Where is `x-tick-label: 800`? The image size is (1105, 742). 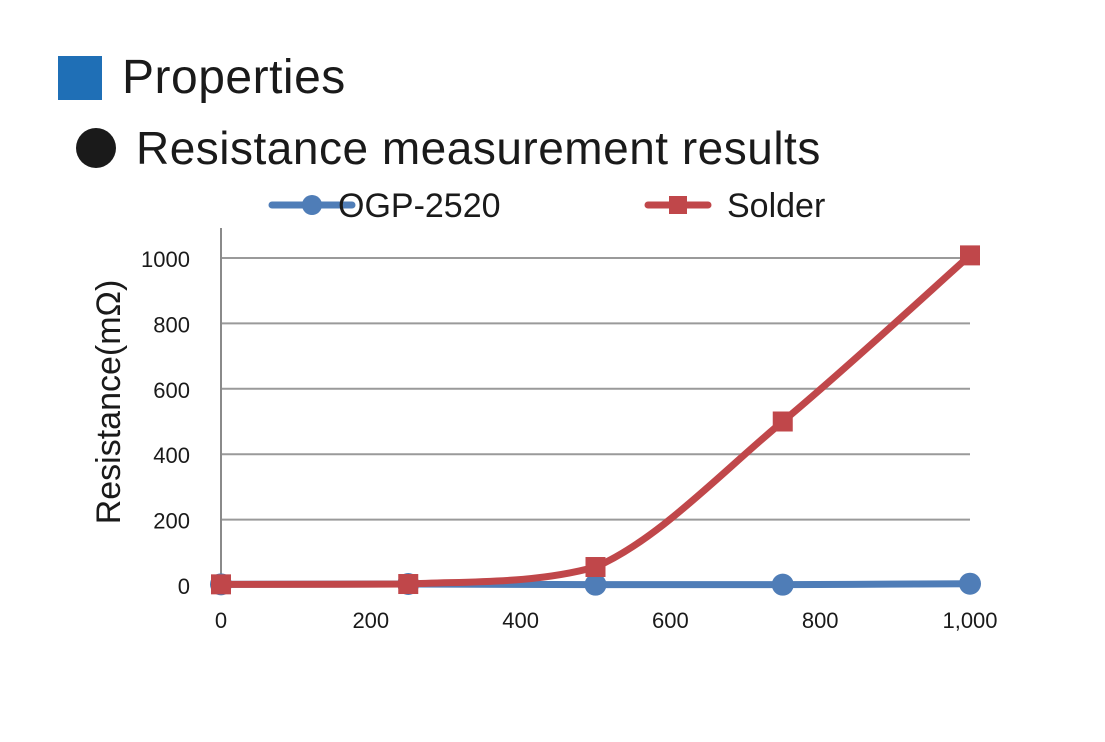 x-tick-label: 800 is located at coordinates (820, 620).